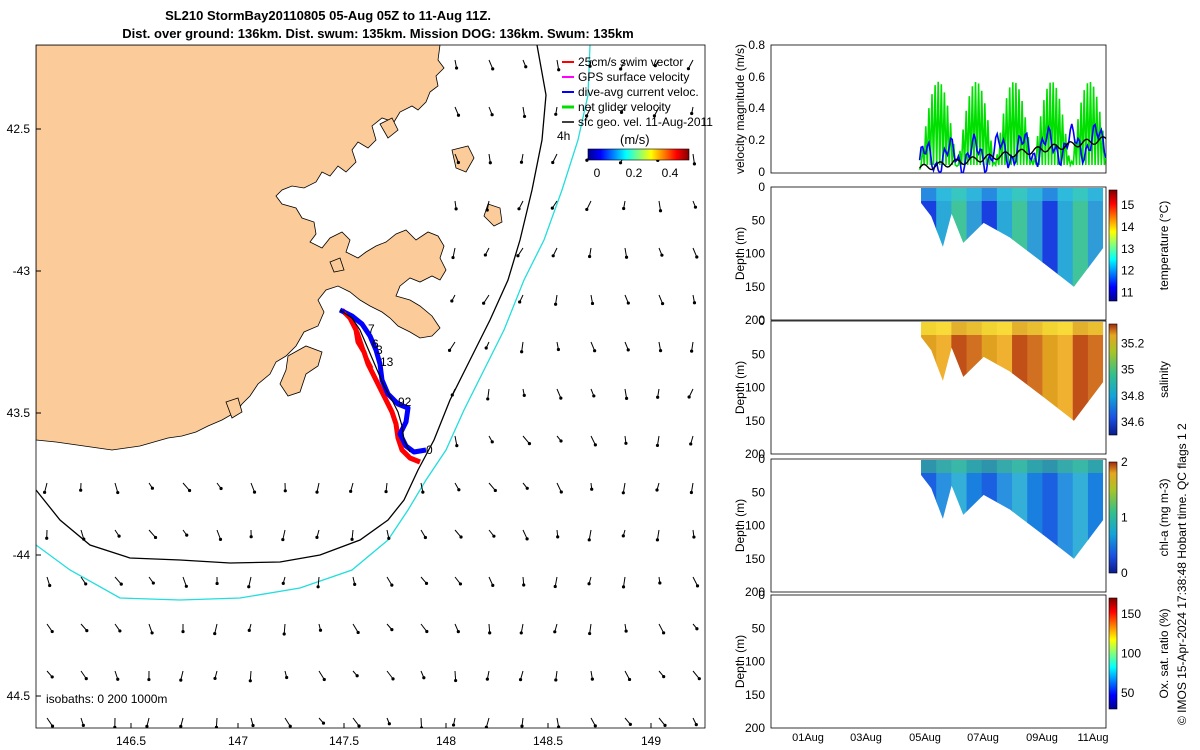  I want to click on cbar-tick-oxygen-50: 50, so click(1128, 693).